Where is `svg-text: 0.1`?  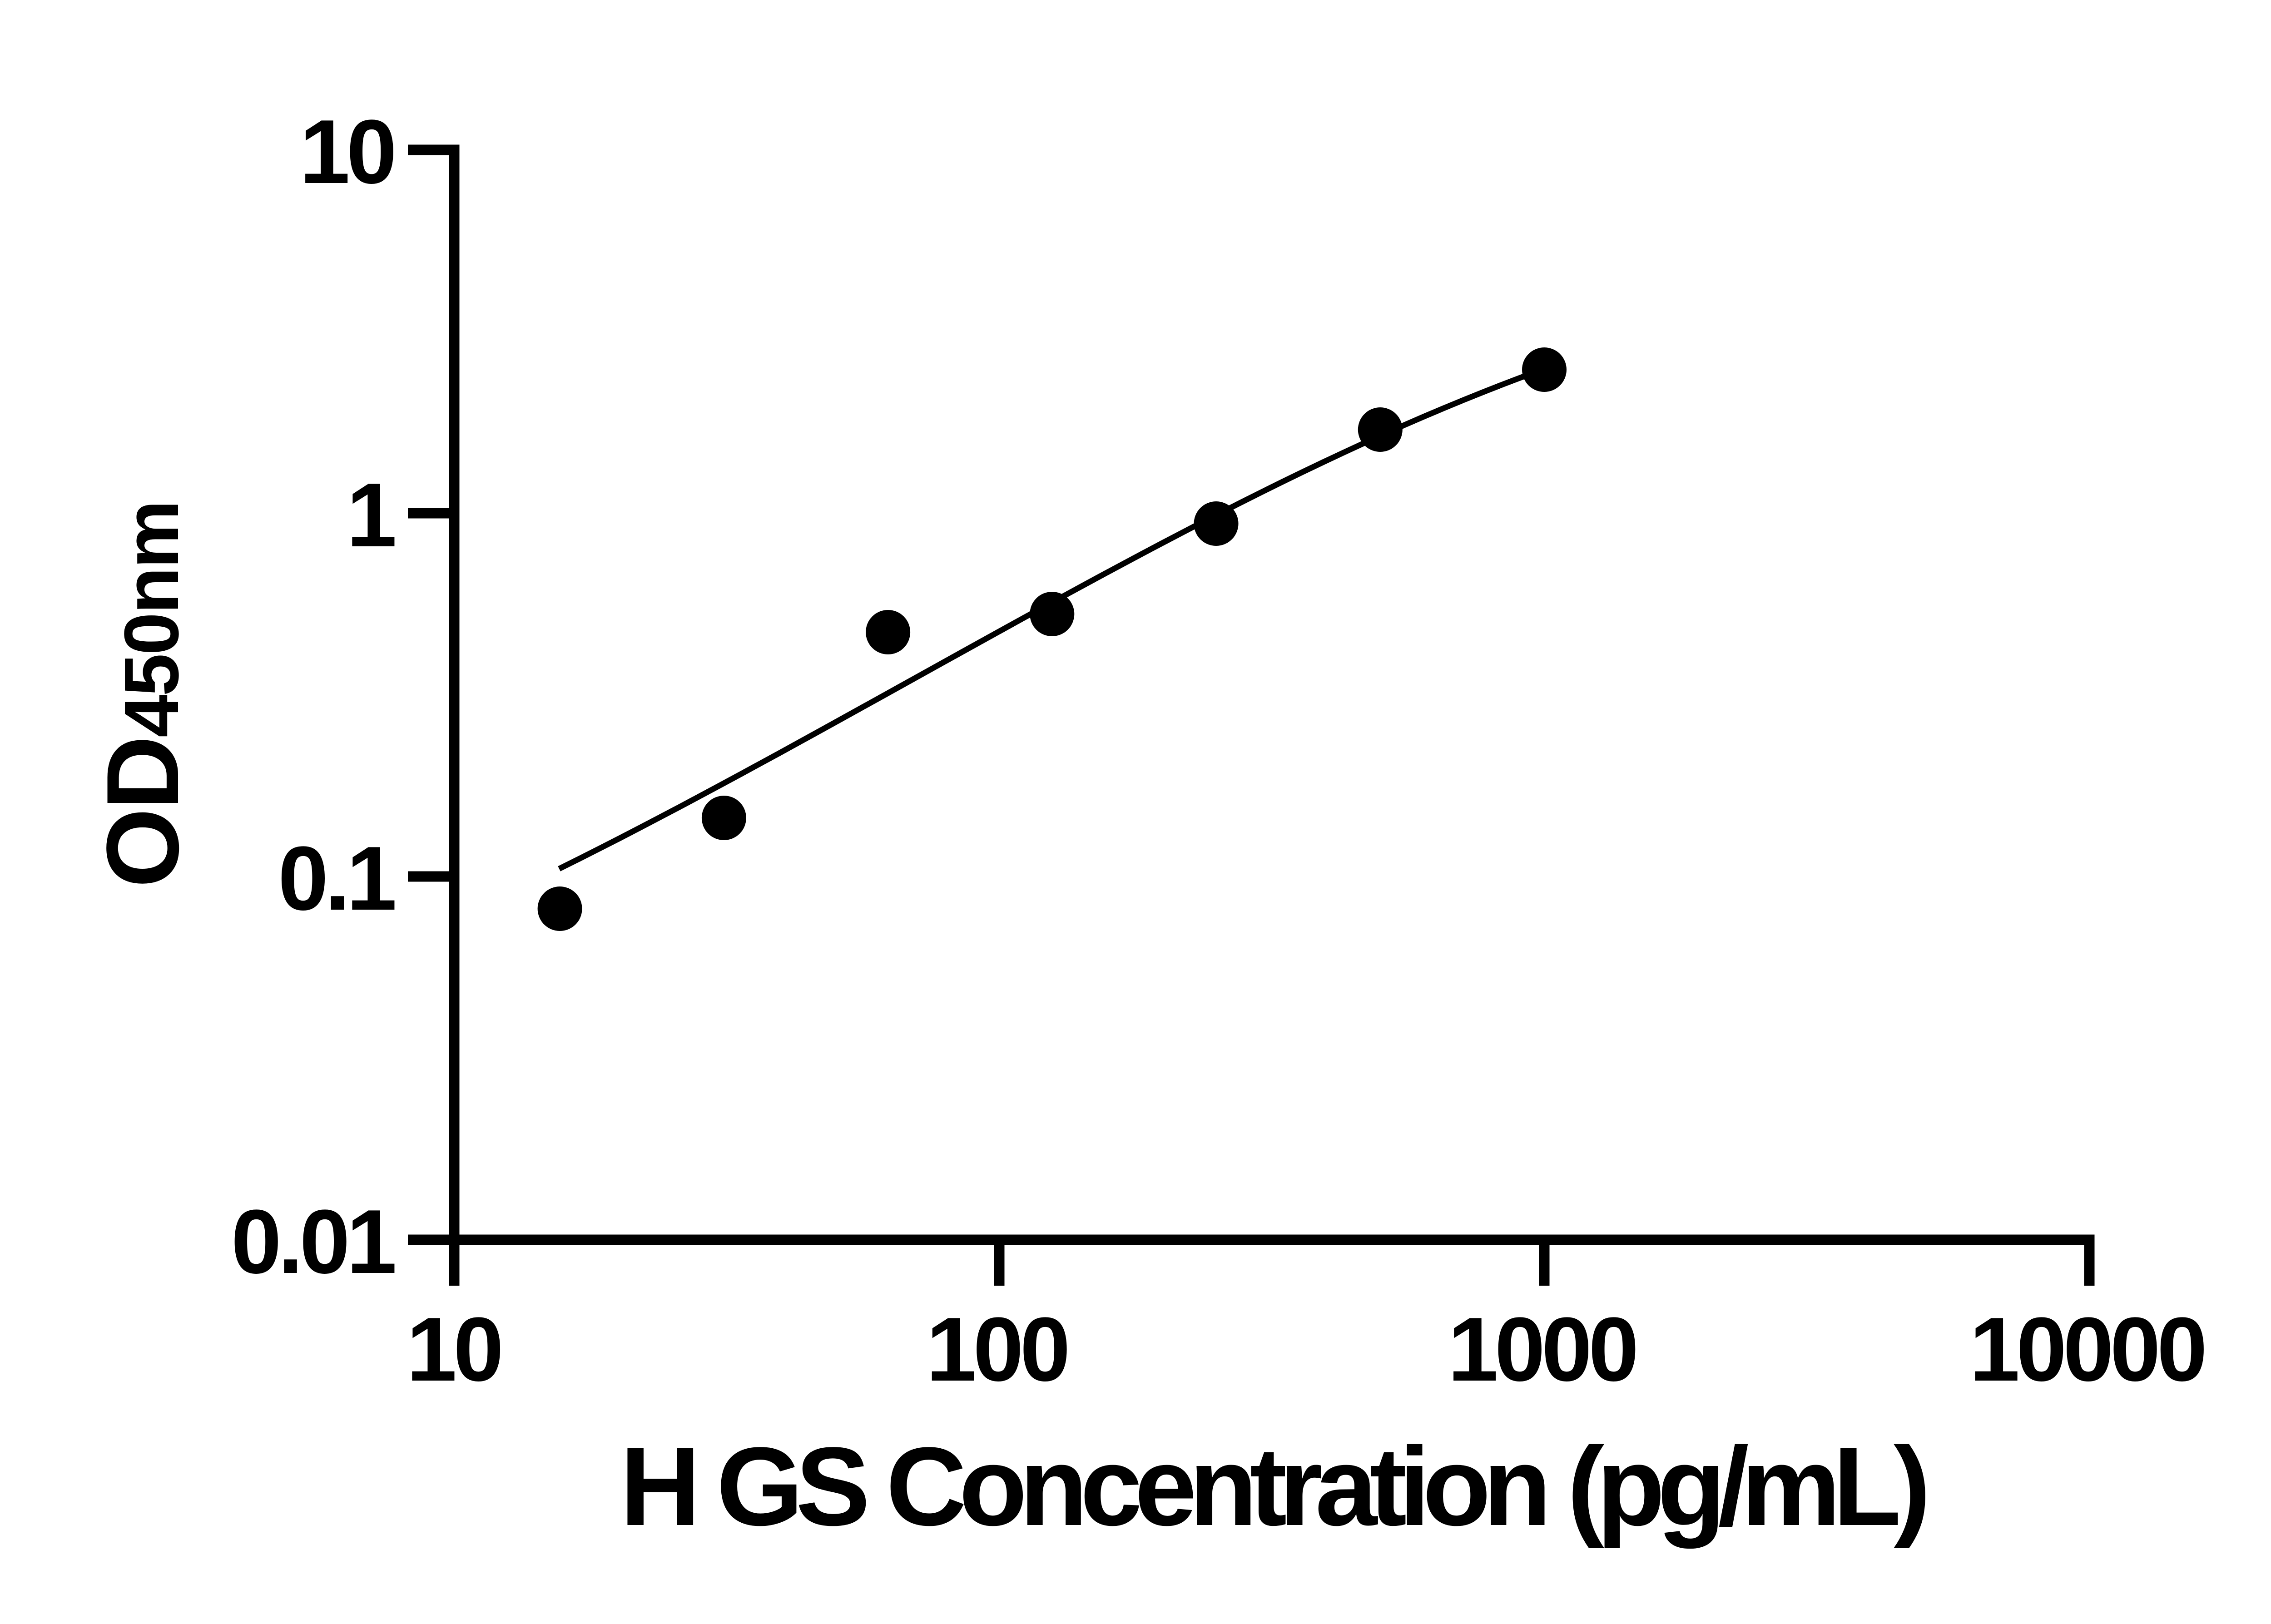
svg-text: 0.1 is located at coordinates (336, 878).